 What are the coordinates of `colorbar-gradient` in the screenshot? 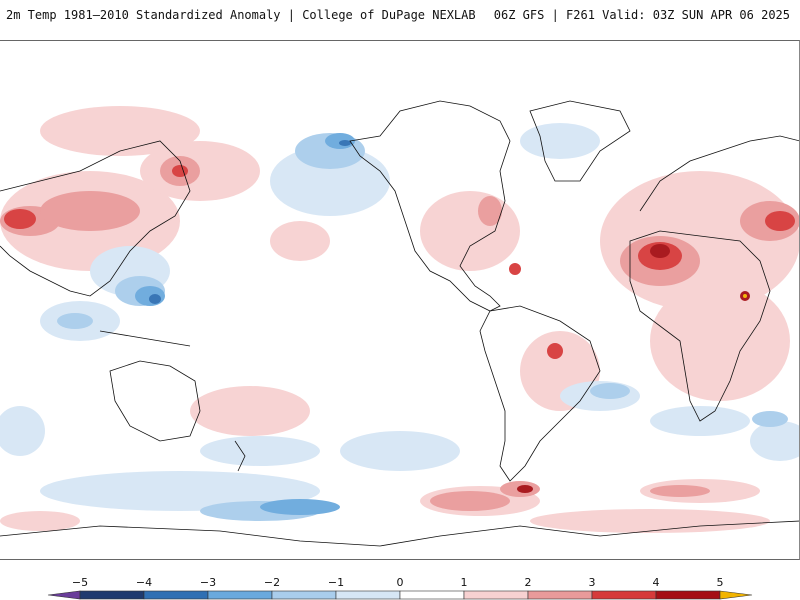 It's located at (400, 595).